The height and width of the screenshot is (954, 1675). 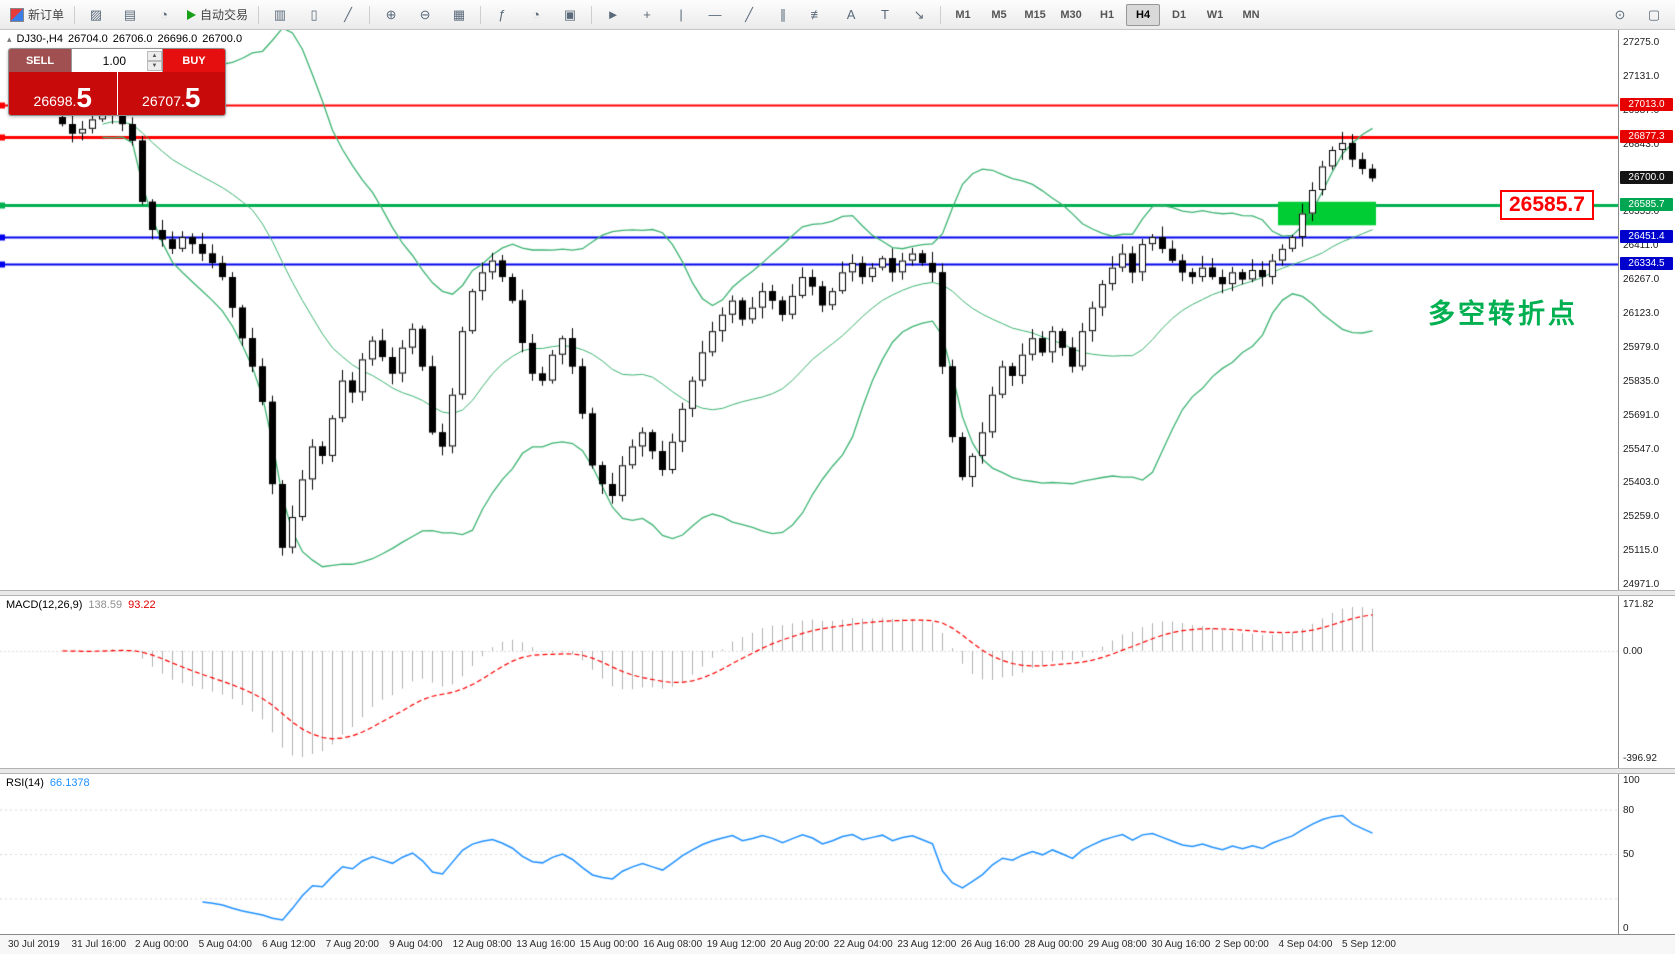 I want to click on macd-label: MACD(12,26,9) 138.59 93.22, so click(x=81, y=605).